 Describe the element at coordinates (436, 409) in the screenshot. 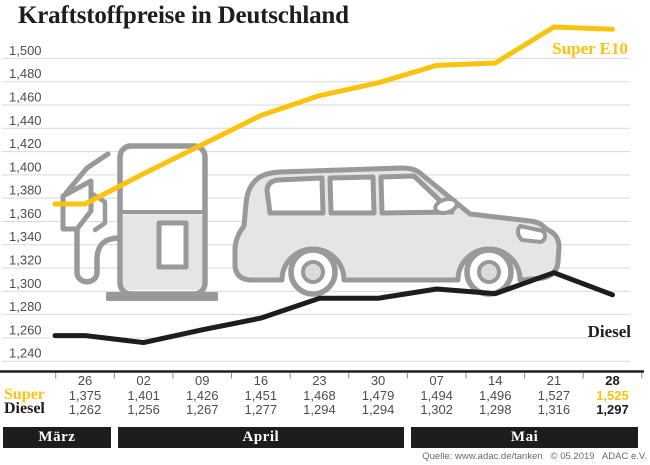

I see `diesel-value-cell: 1,302` at that location.